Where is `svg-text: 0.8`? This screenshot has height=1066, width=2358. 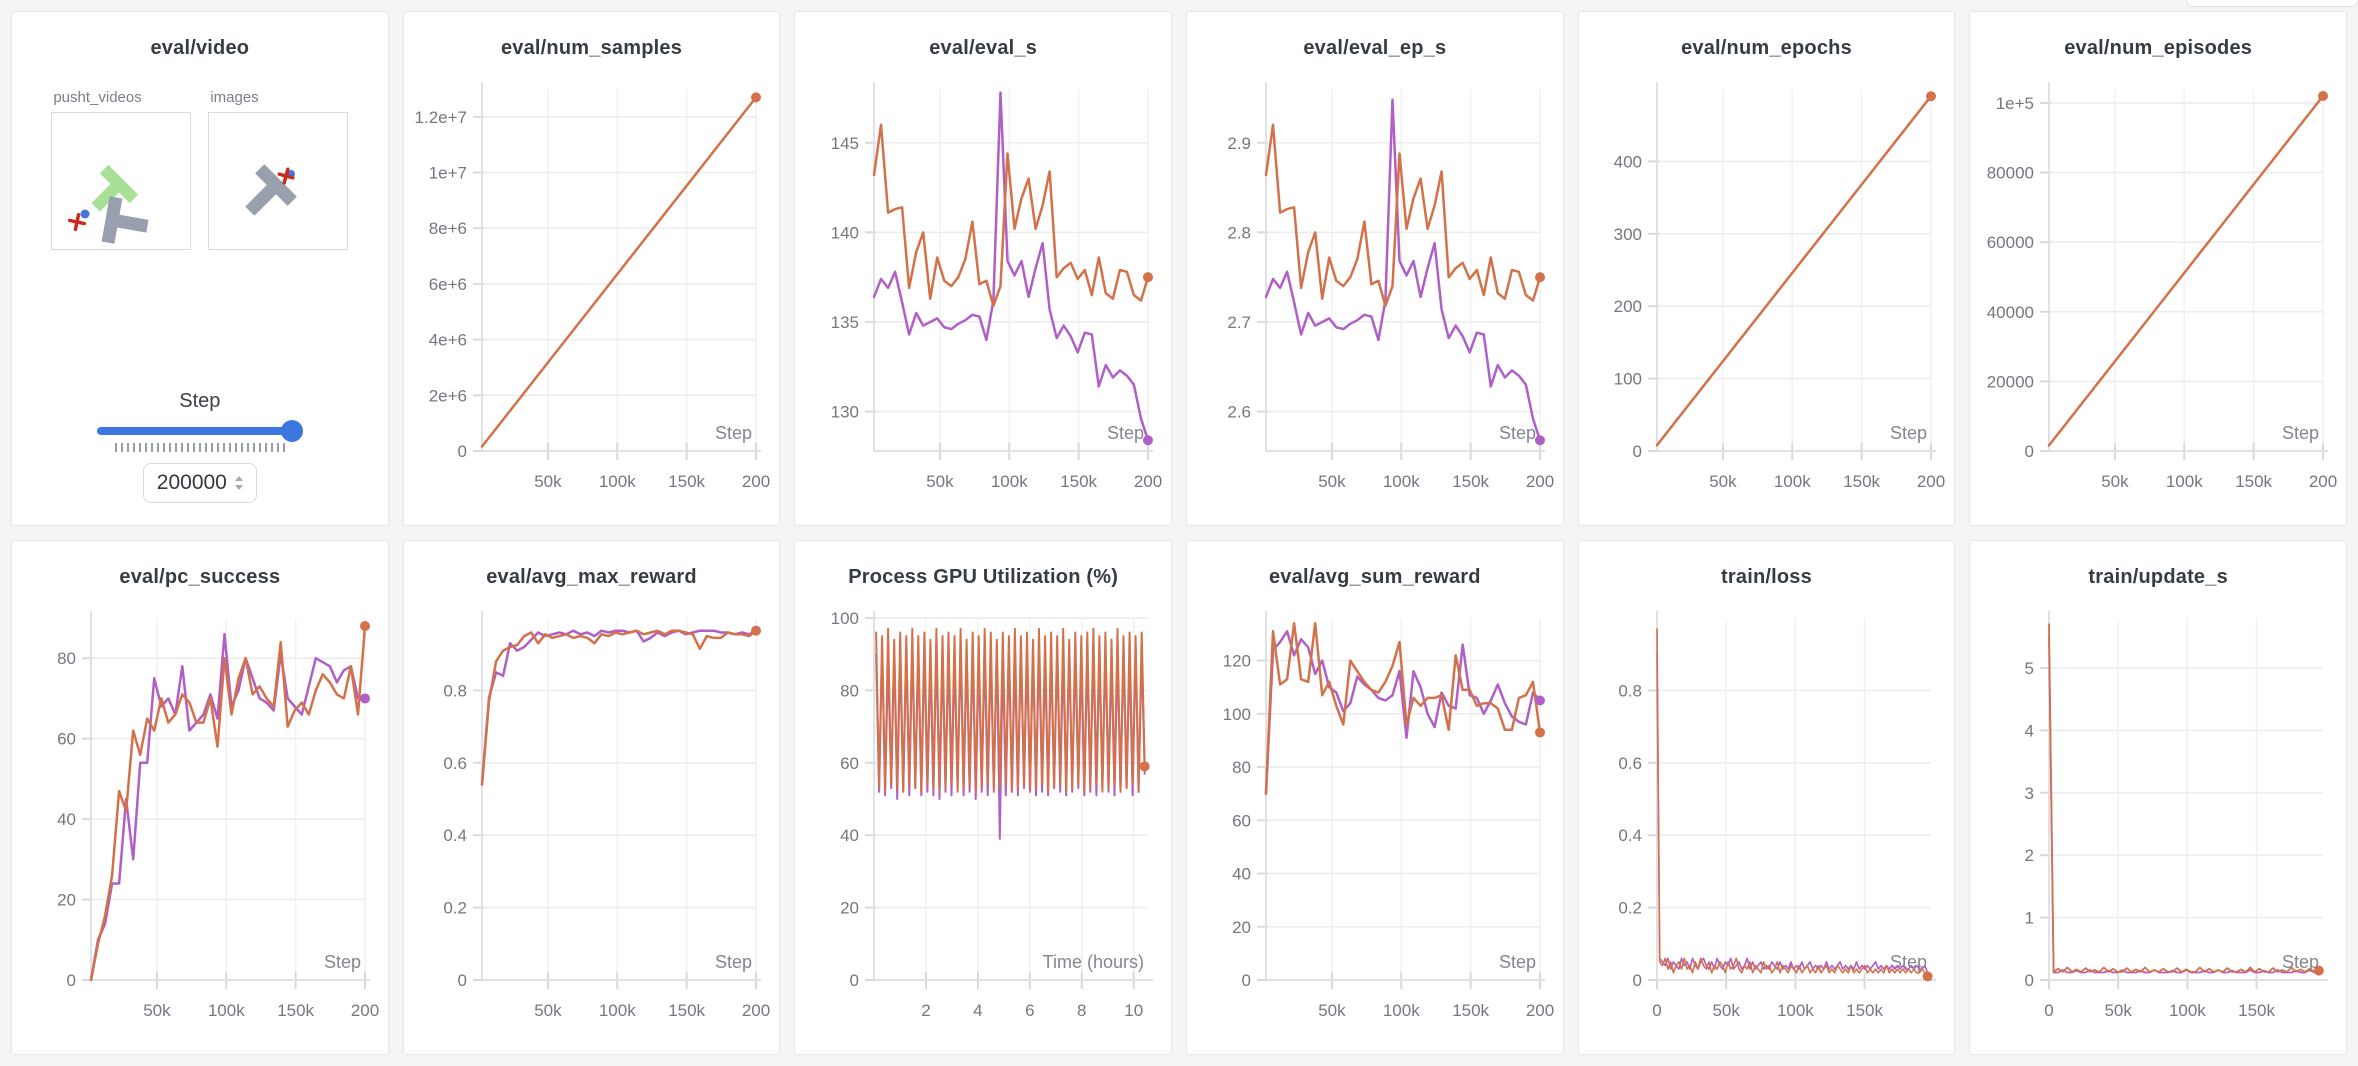
svg-text: 0.8 is located at coordinates (1631, 690).